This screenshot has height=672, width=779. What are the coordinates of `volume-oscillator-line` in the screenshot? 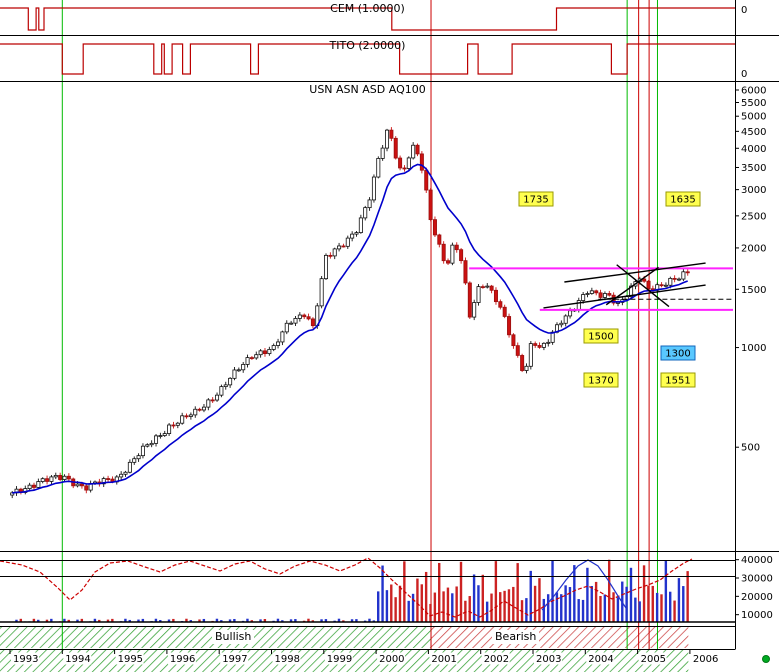 It's located at (346, 587).